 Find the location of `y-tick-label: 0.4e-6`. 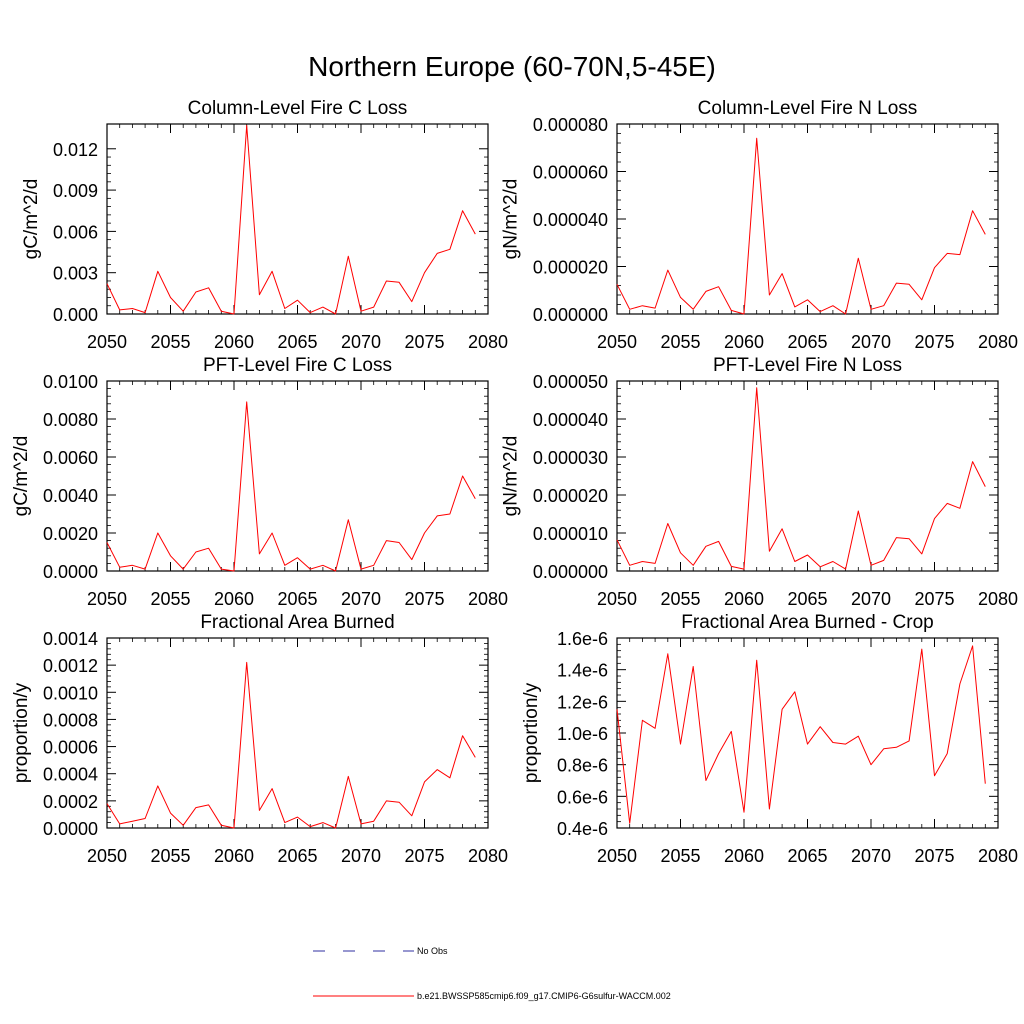

y-tick-label: 0.4e-6 is located at coordinates (582, 829).